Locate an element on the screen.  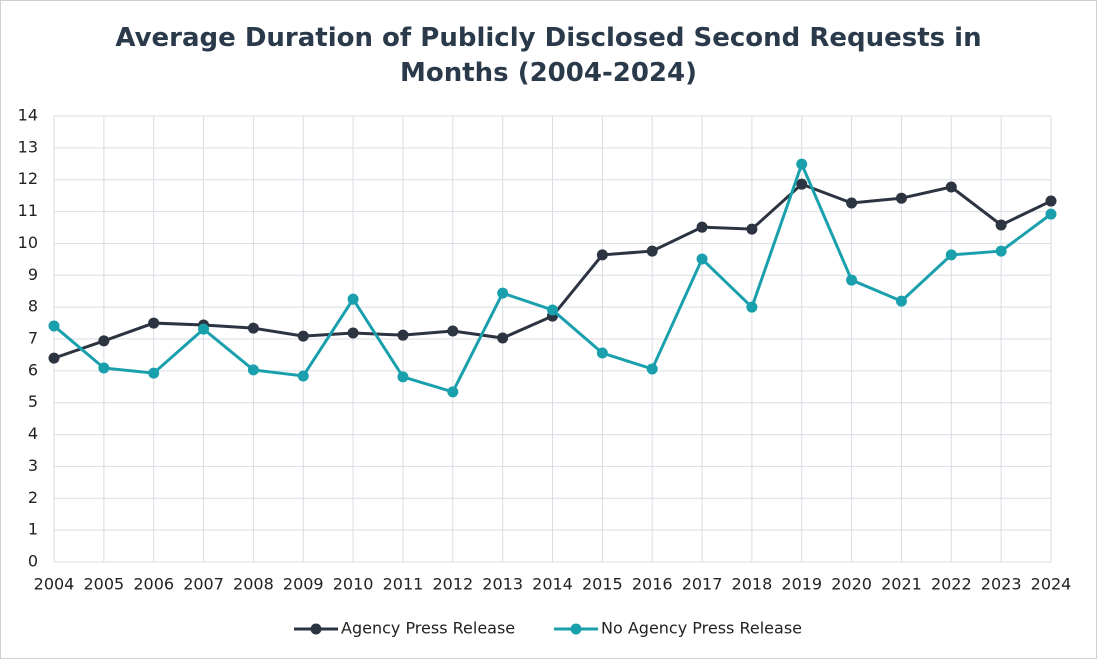
x-tick-label: 2016 is located at coordinates (652, 584).